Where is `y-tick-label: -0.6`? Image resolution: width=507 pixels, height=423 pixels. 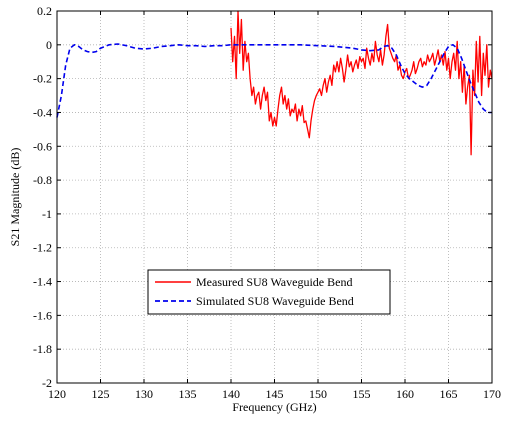
y-tick-label: -0.6 is located at coordinates (42, 146).